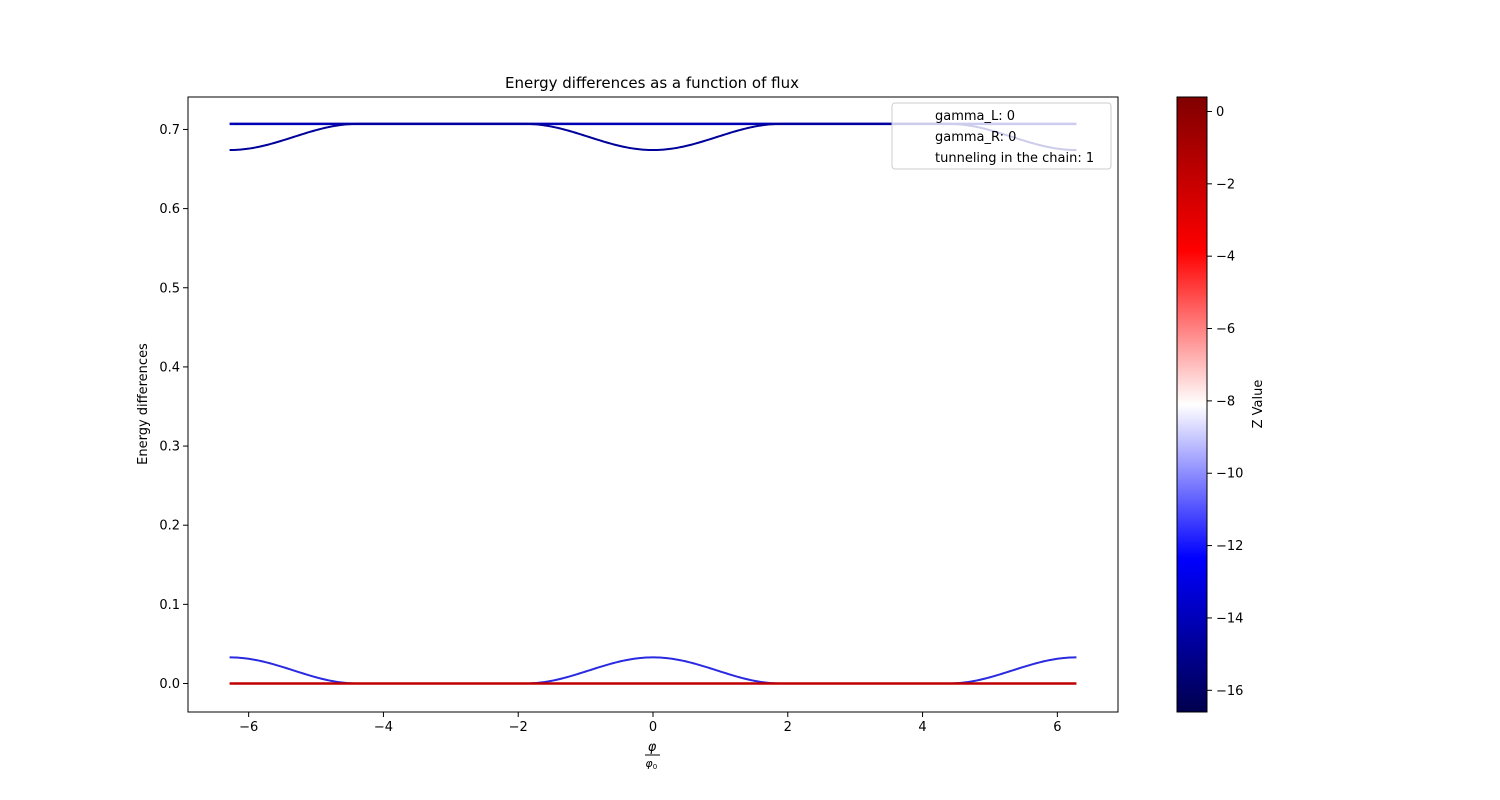 Image resolution: width=1500 pixels, height=800 pixels. What do you see at coordinates (652, 83) in the screenshot?
I see `chart-title: Energy differences as a function of flux` at bounding box center [652, 83].